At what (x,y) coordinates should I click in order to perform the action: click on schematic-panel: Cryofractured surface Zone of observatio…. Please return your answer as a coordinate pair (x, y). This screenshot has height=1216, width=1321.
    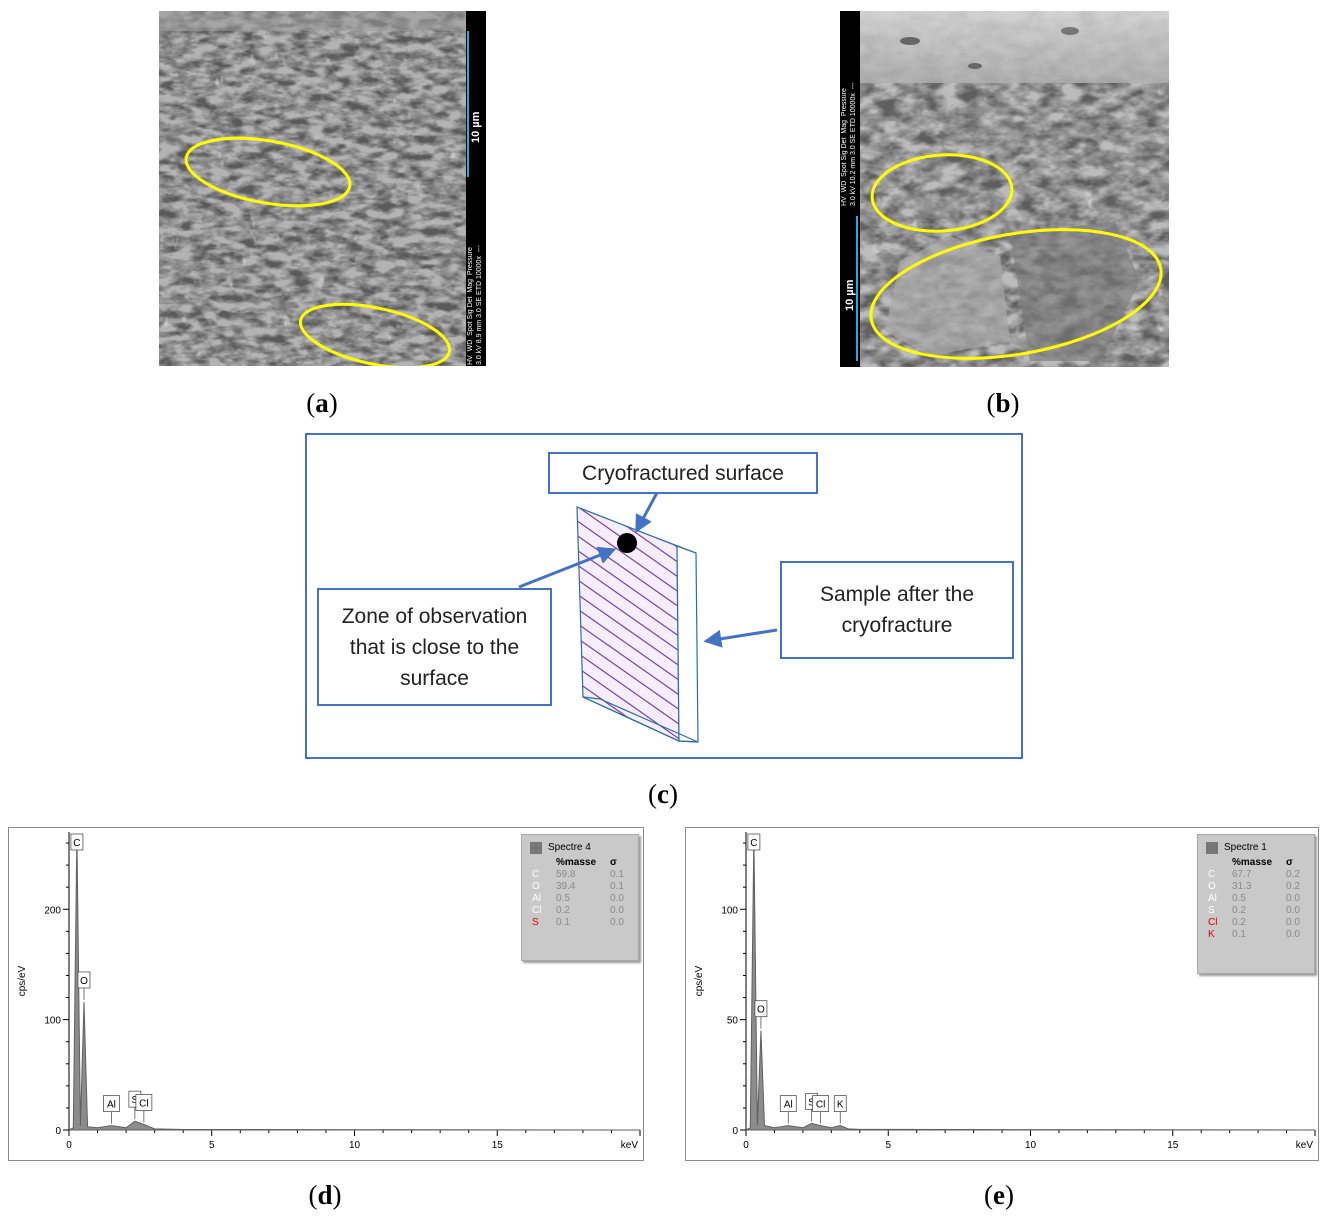
    Looking at the image, I should click on (664, 596).